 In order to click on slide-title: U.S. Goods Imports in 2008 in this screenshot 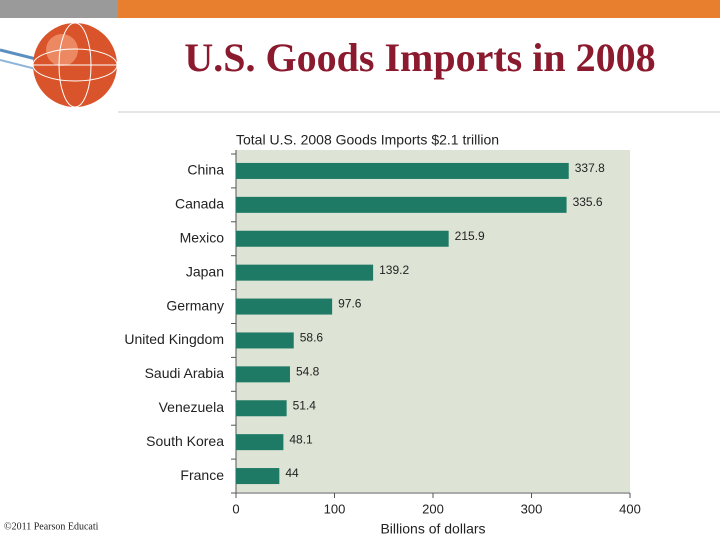, I will do `click(419, 57)`.